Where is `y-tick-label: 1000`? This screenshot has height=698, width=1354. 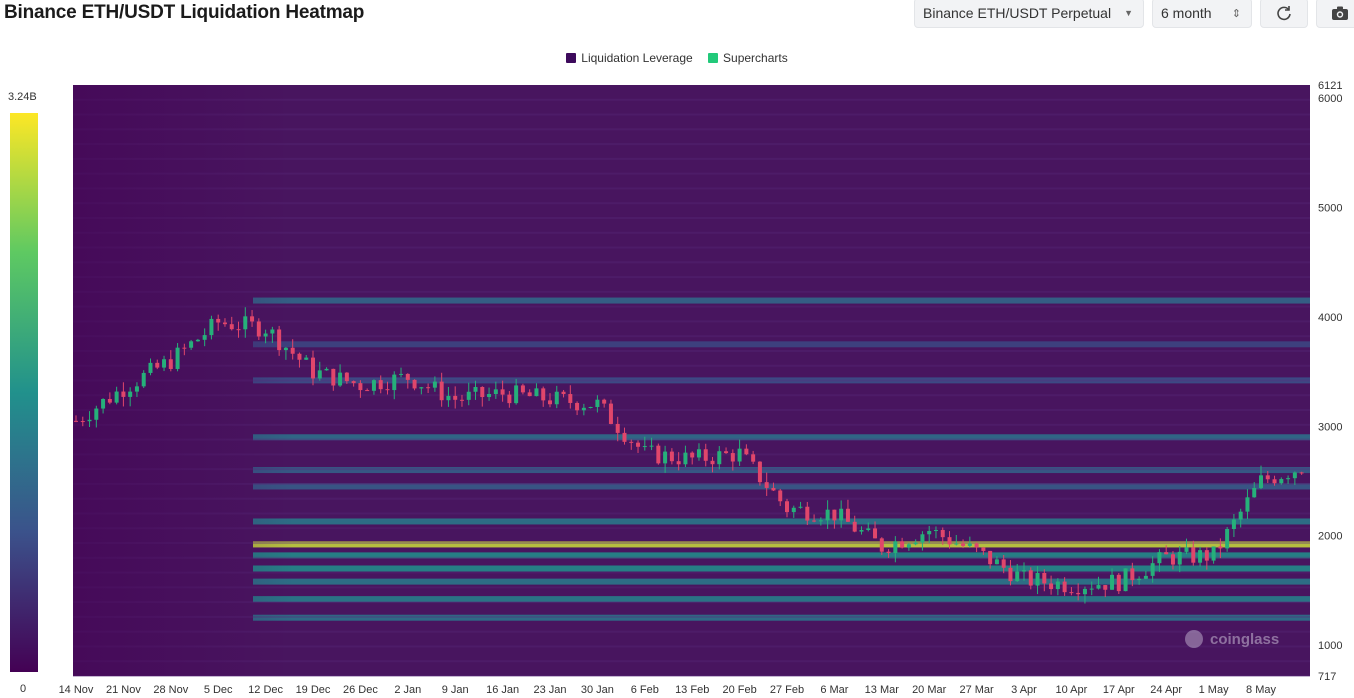
y-tick-label: 1000 is located at coordinates (1330, 646).